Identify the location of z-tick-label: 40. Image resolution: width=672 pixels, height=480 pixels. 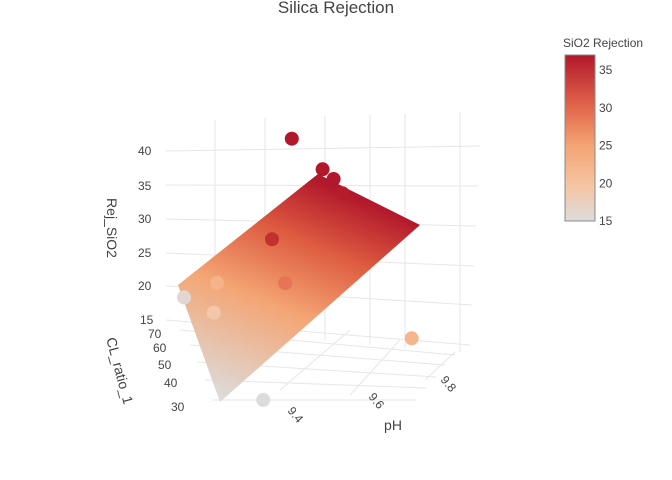
(145, 151).